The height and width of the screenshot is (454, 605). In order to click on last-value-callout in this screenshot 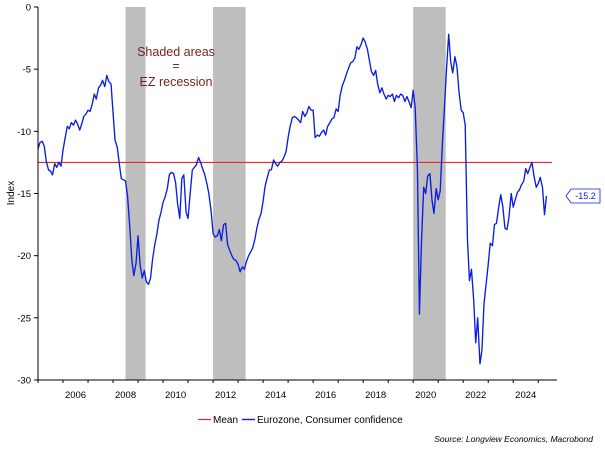, I will do `click(583, 196)`.